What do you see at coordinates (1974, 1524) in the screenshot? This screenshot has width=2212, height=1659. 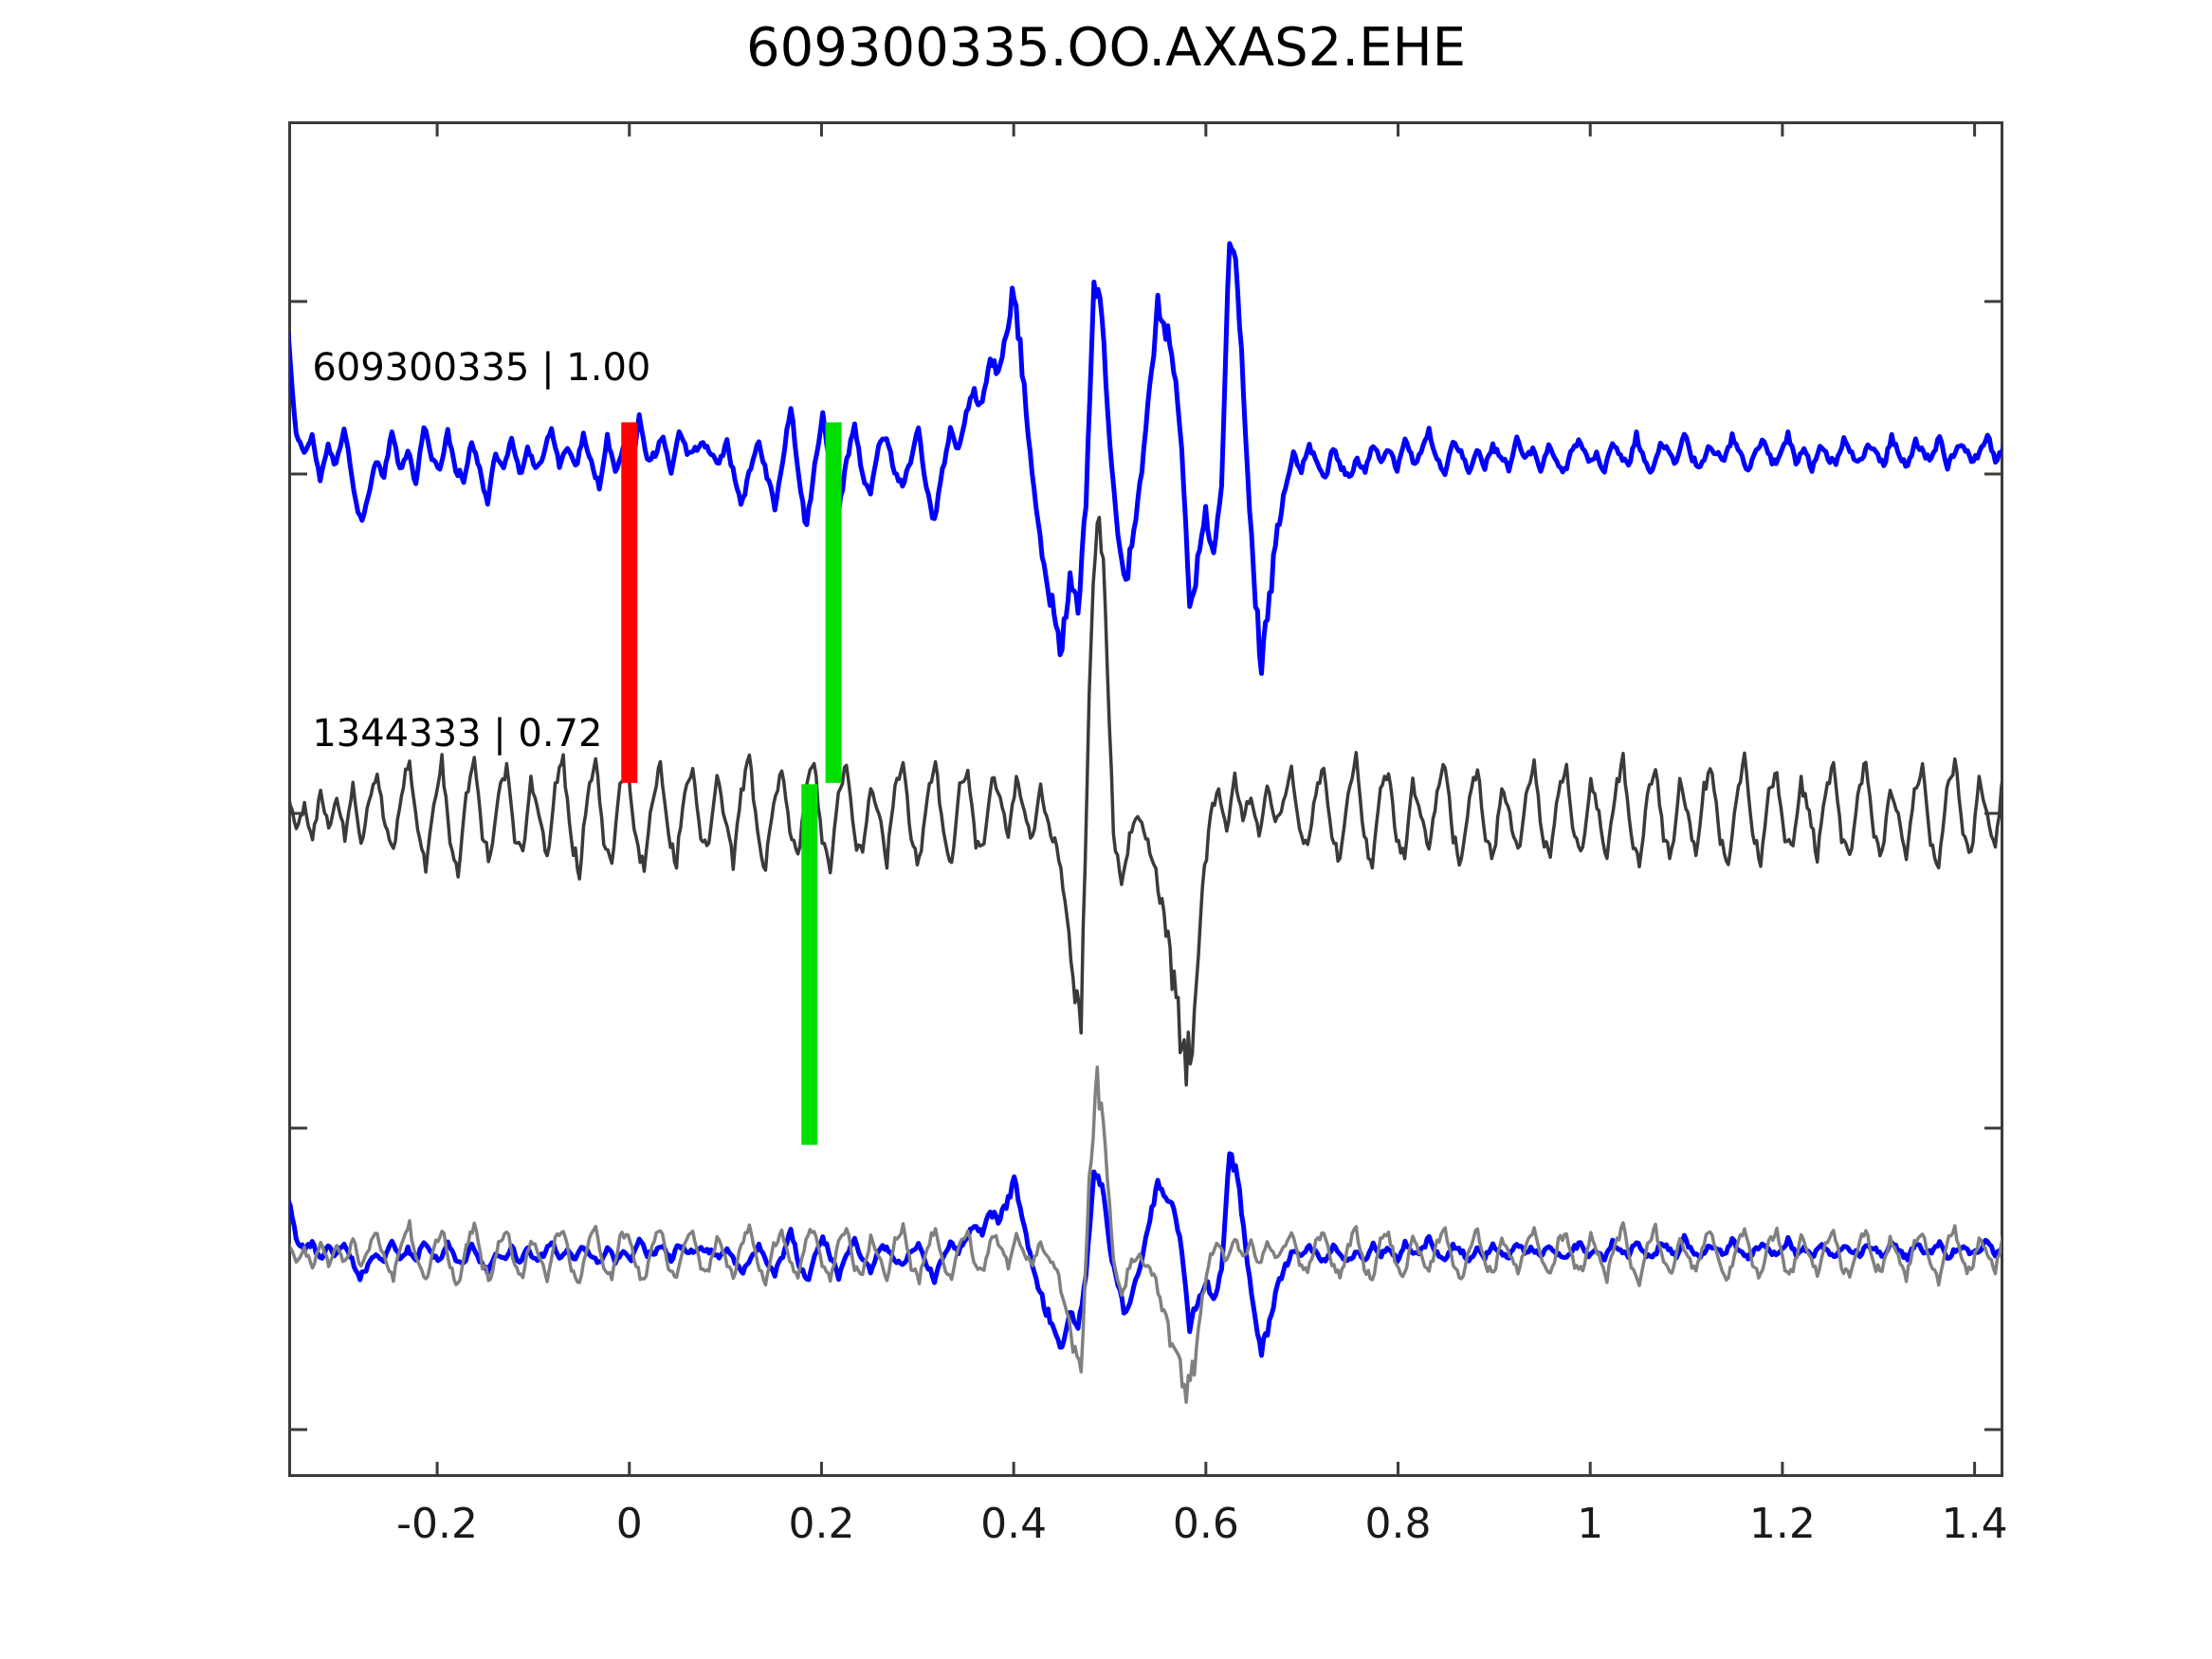 I see `x-tick-label: 1.4` at bounding box center [1974, 1524].